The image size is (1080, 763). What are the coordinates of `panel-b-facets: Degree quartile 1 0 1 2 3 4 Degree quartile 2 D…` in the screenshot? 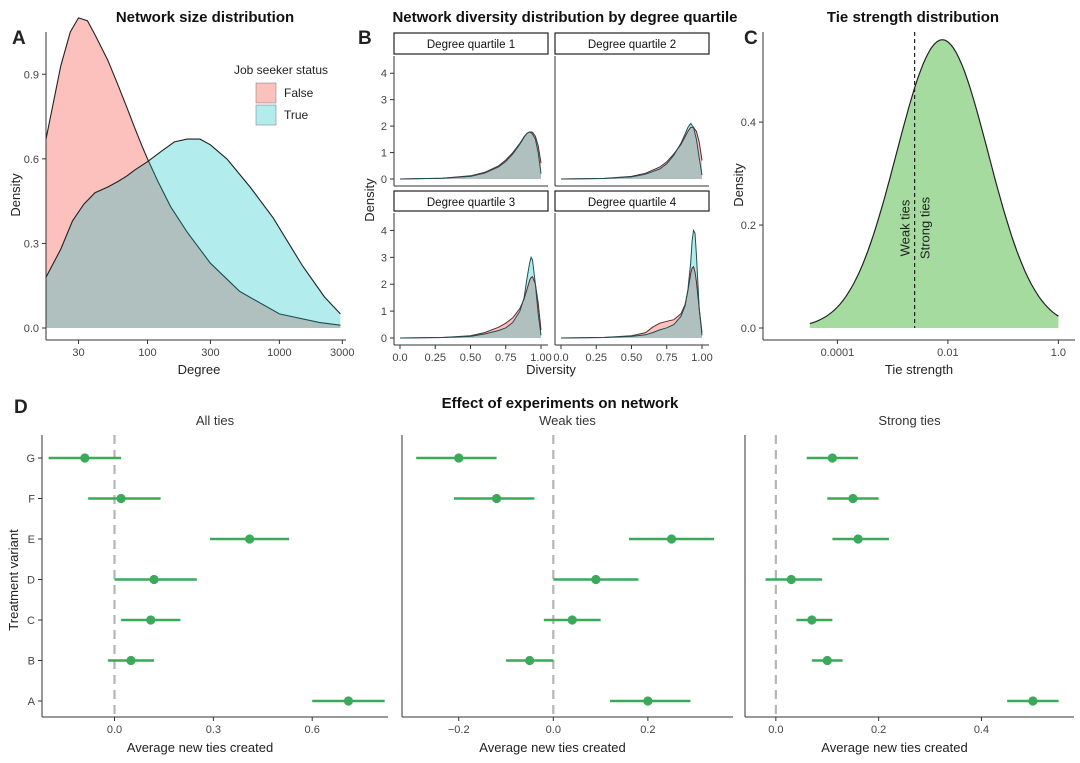 It's located at (547, 198).